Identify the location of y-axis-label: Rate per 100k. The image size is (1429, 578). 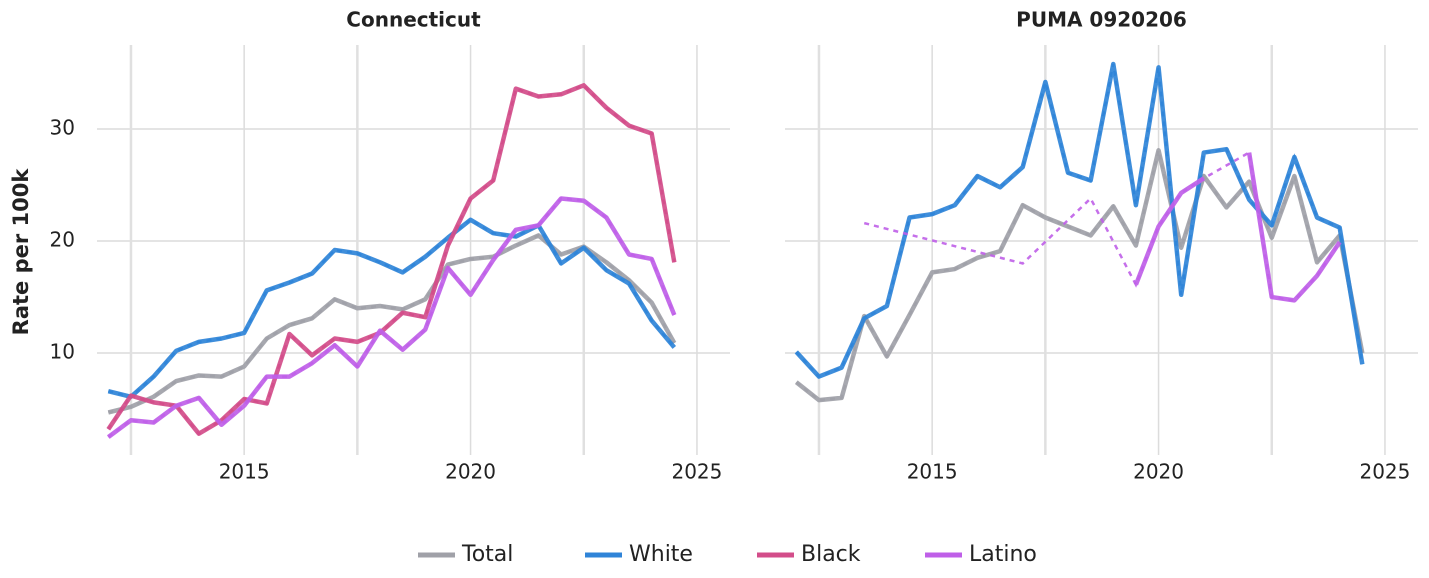
(21, 252).